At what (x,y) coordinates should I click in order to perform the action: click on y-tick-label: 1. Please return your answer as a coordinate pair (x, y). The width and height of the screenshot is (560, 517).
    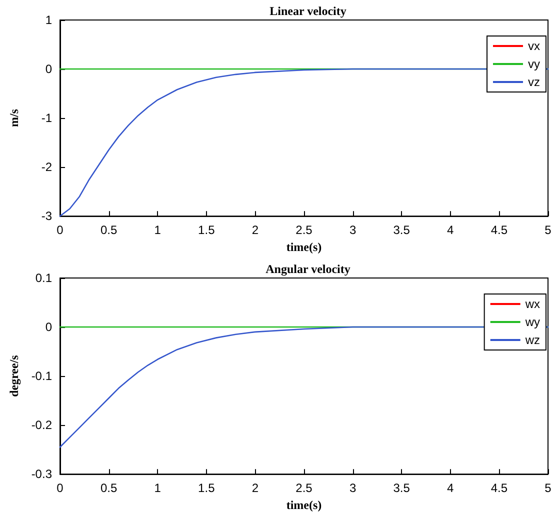
    Looking at the image, I should click on (48, 20).